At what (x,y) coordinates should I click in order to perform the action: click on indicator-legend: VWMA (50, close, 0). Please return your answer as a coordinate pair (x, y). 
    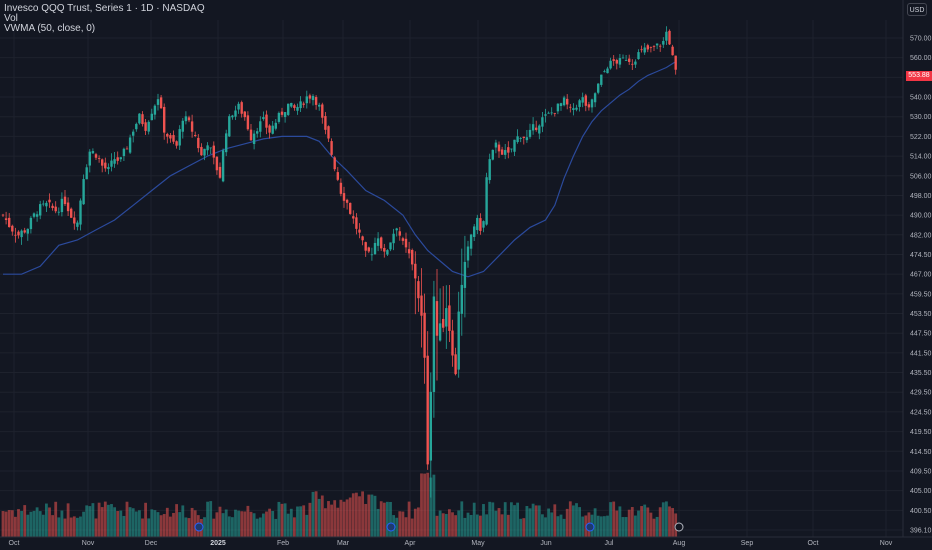
    Looking at the image, I should click on (50, 28).